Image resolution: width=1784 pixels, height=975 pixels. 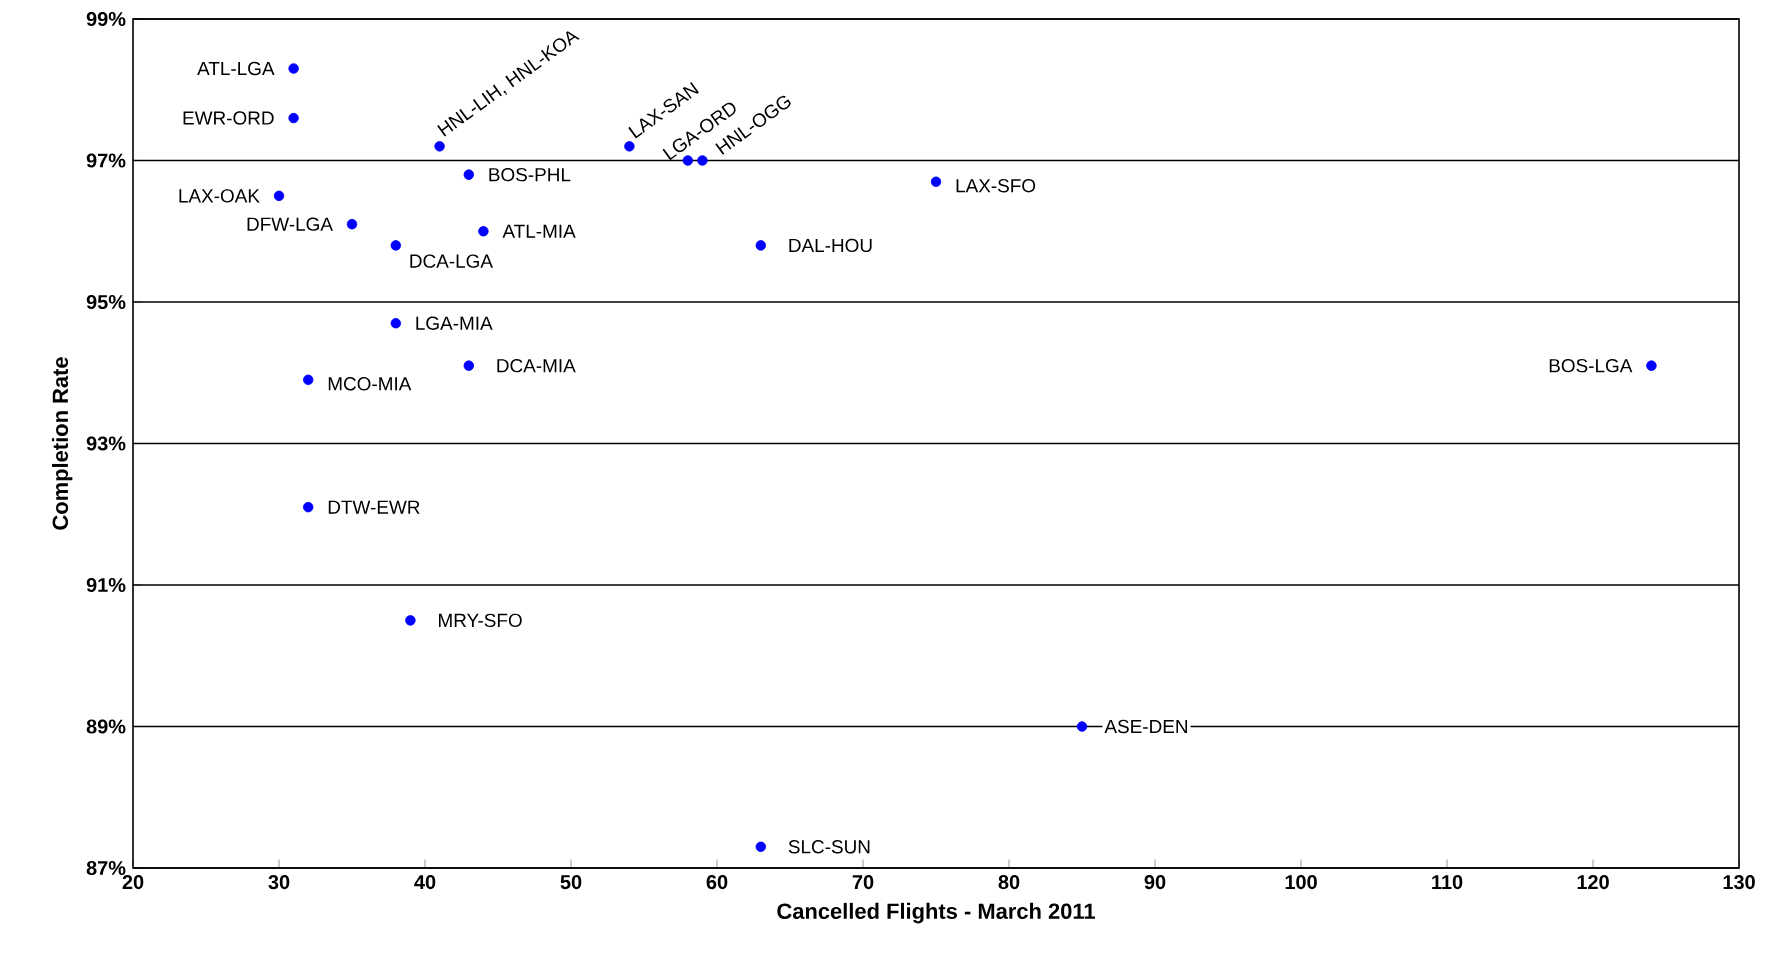 What do you see at coordinates (374, 507) in the screenshot?
I see `annotation: DTW-EWR` at bounding box center [374, 507].